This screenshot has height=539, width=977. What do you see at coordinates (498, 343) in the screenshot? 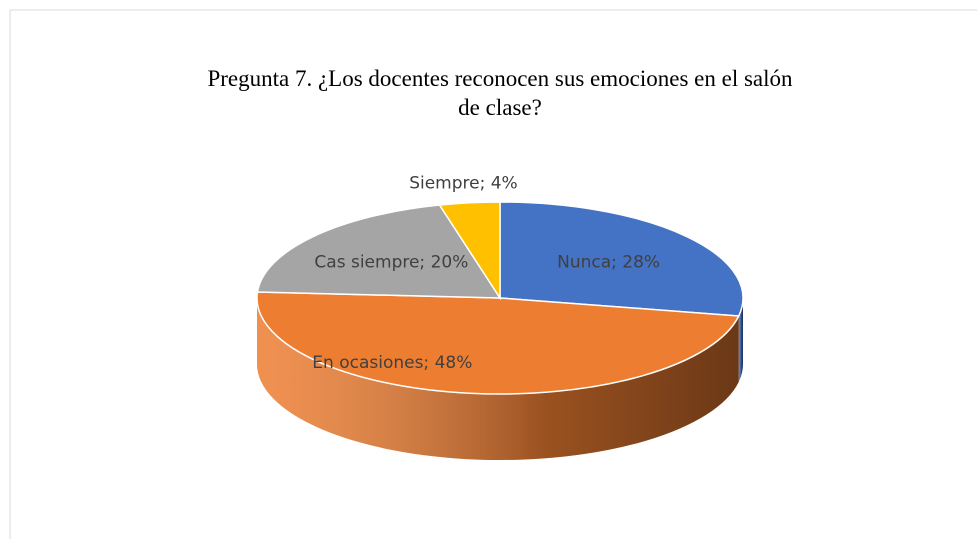
I see `slice: En ocasiones` at bounding box center [498, 343].